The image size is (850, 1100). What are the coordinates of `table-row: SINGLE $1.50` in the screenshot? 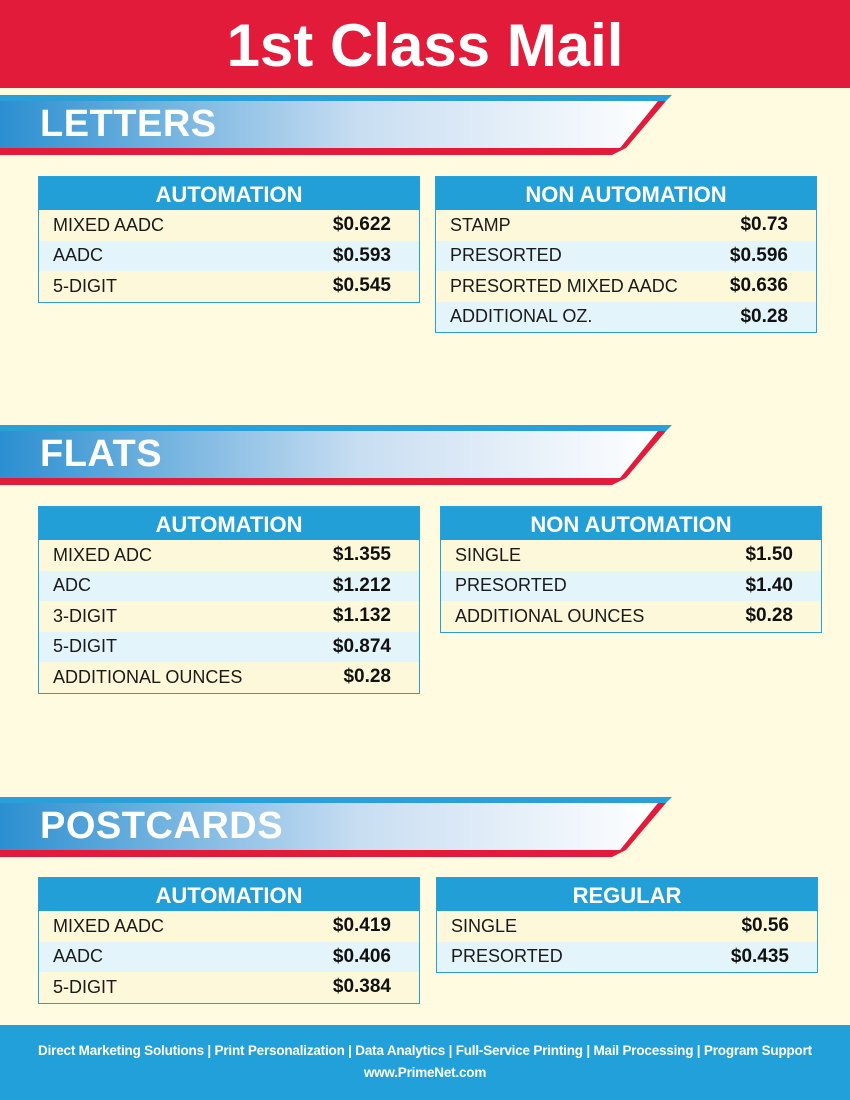 It's located at (631, 555).